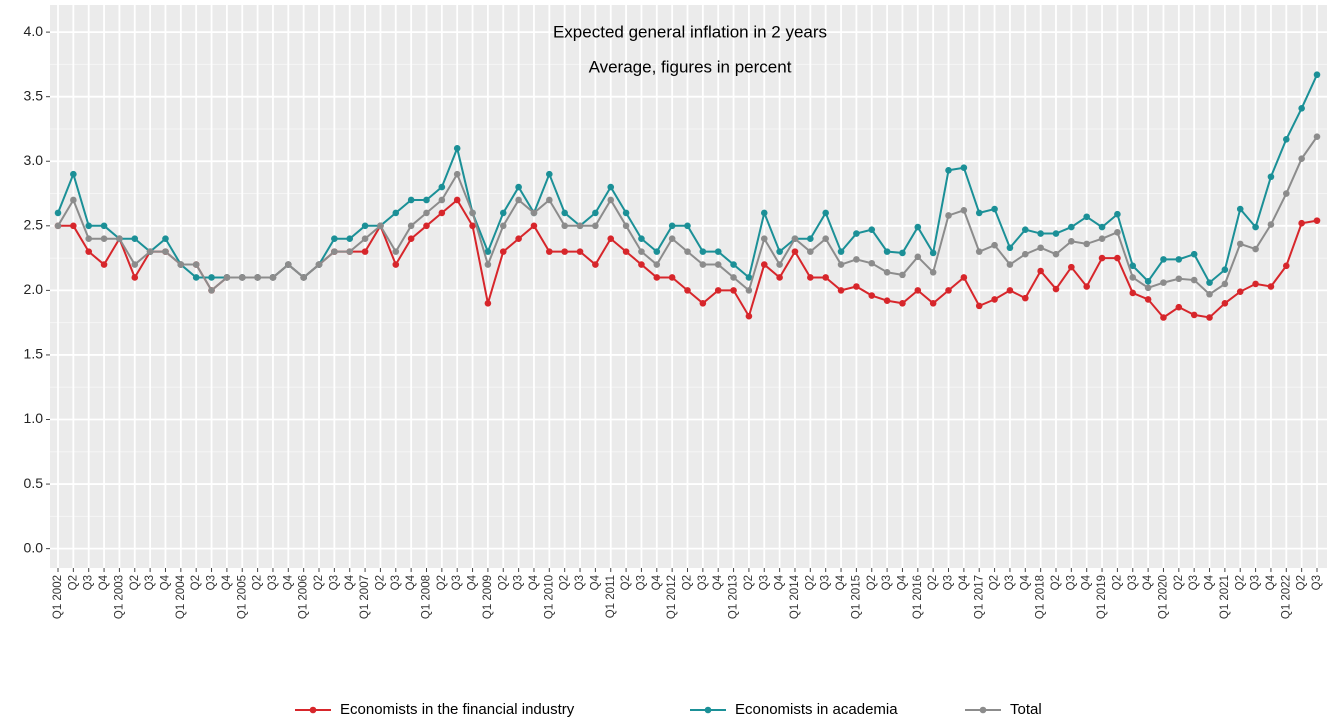  I want to click on x-tick-label: Q1 2018, so click(1041, 597).